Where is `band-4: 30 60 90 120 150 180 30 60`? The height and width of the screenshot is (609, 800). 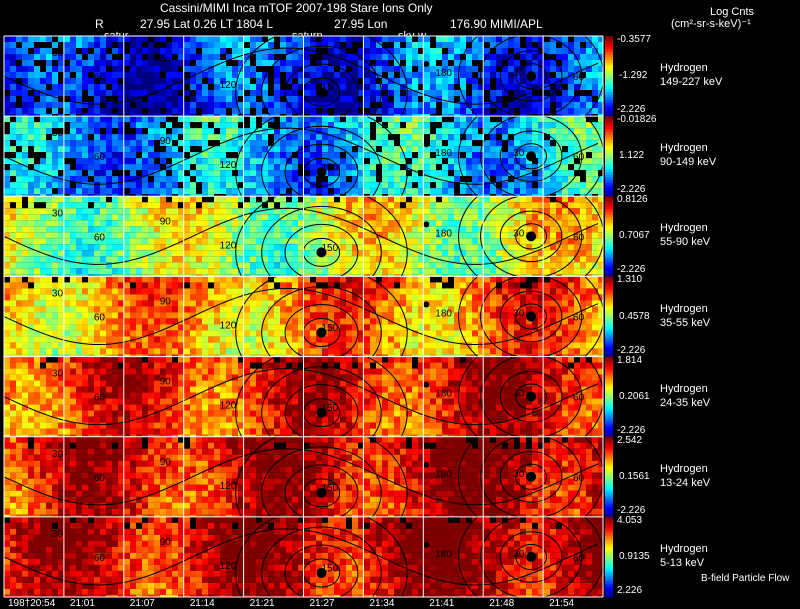
band-4: 30 60 90 120 150 180 30 60 is located at coordinates (303, 396).